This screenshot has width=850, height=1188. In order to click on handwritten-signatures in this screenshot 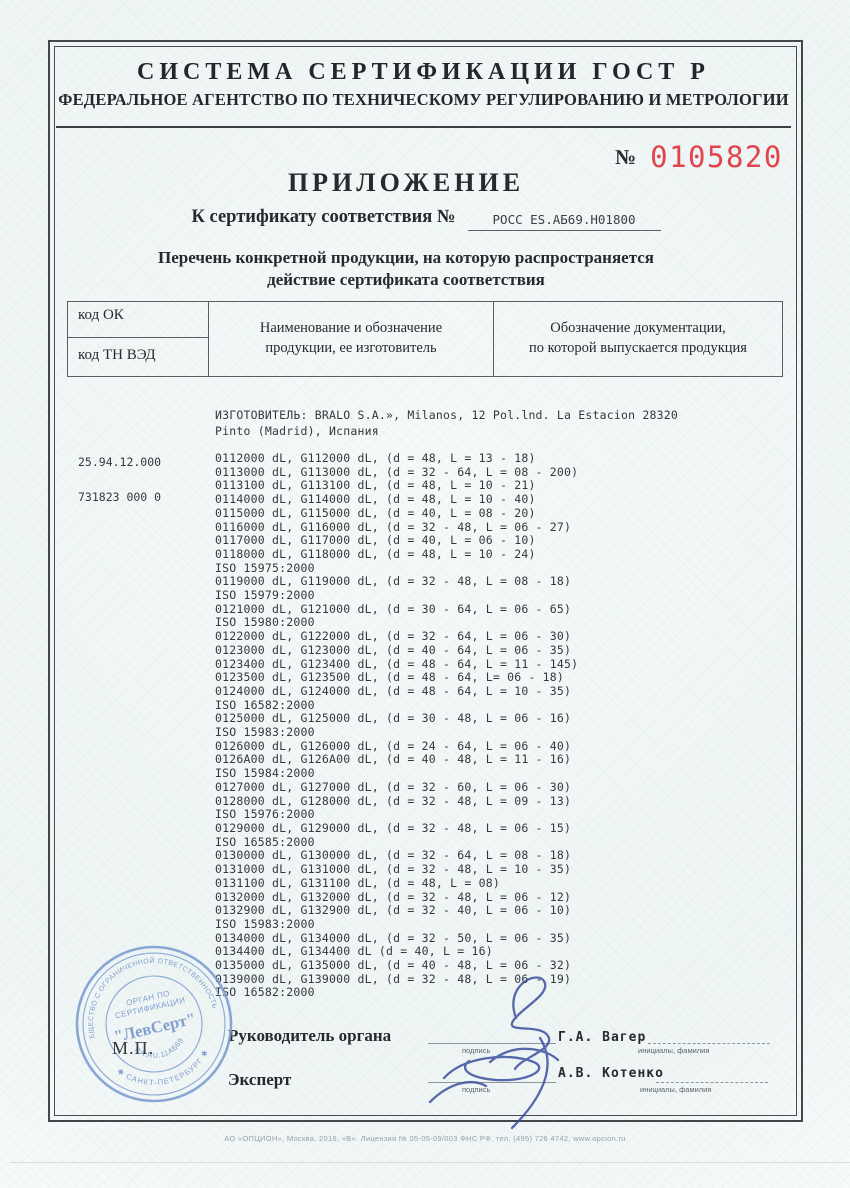, I will do `click(494, 1053)`.